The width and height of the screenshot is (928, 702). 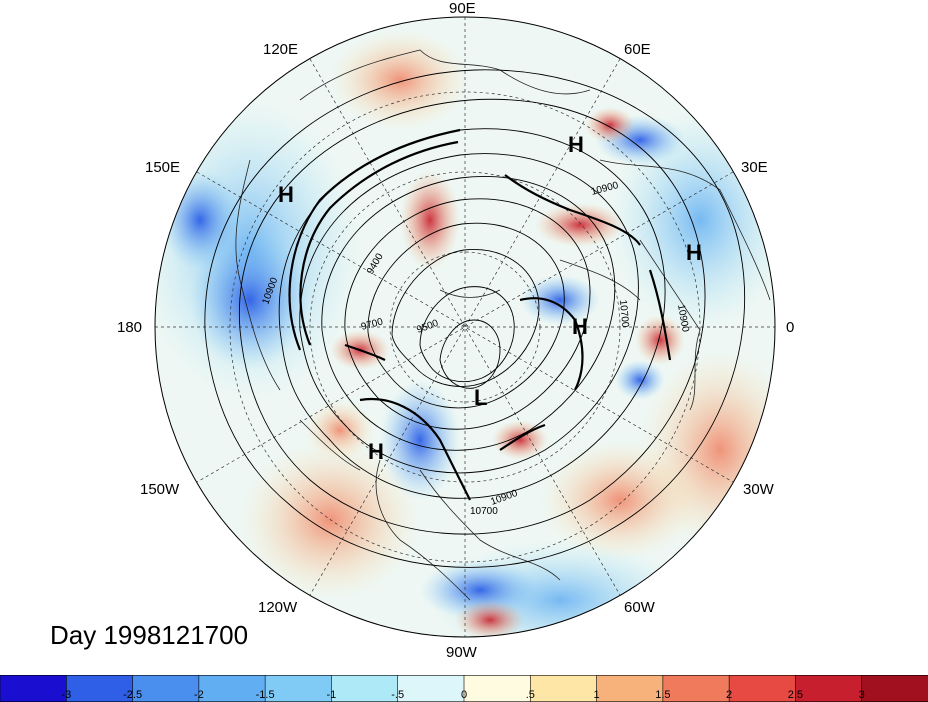 What do you see at coordinates (729, 695) in the screenshot?
I see `colorbar-tick-label: 2` at bounding box center [729, 695].